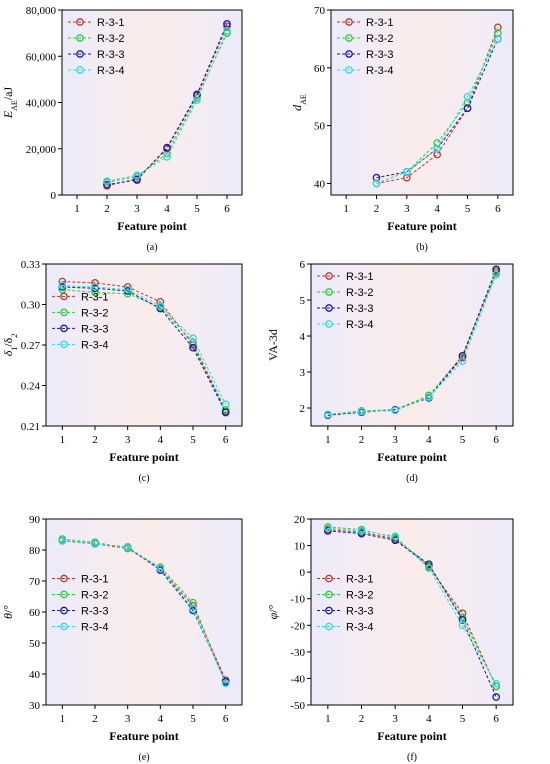 This screenshot has height=764, width=550. Describe the element at coordinates (422, 247) in the screenshot. I see `panel-caption: (b)` at that location.